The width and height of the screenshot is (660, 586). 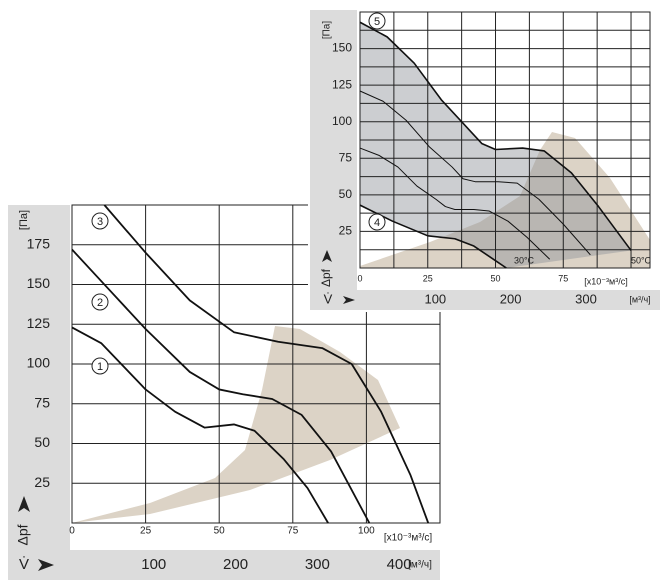 What do you see at coordinates (39, 243) in the screenshot?
I see `y-tick-label: 175` at bounding box center [39, 243].